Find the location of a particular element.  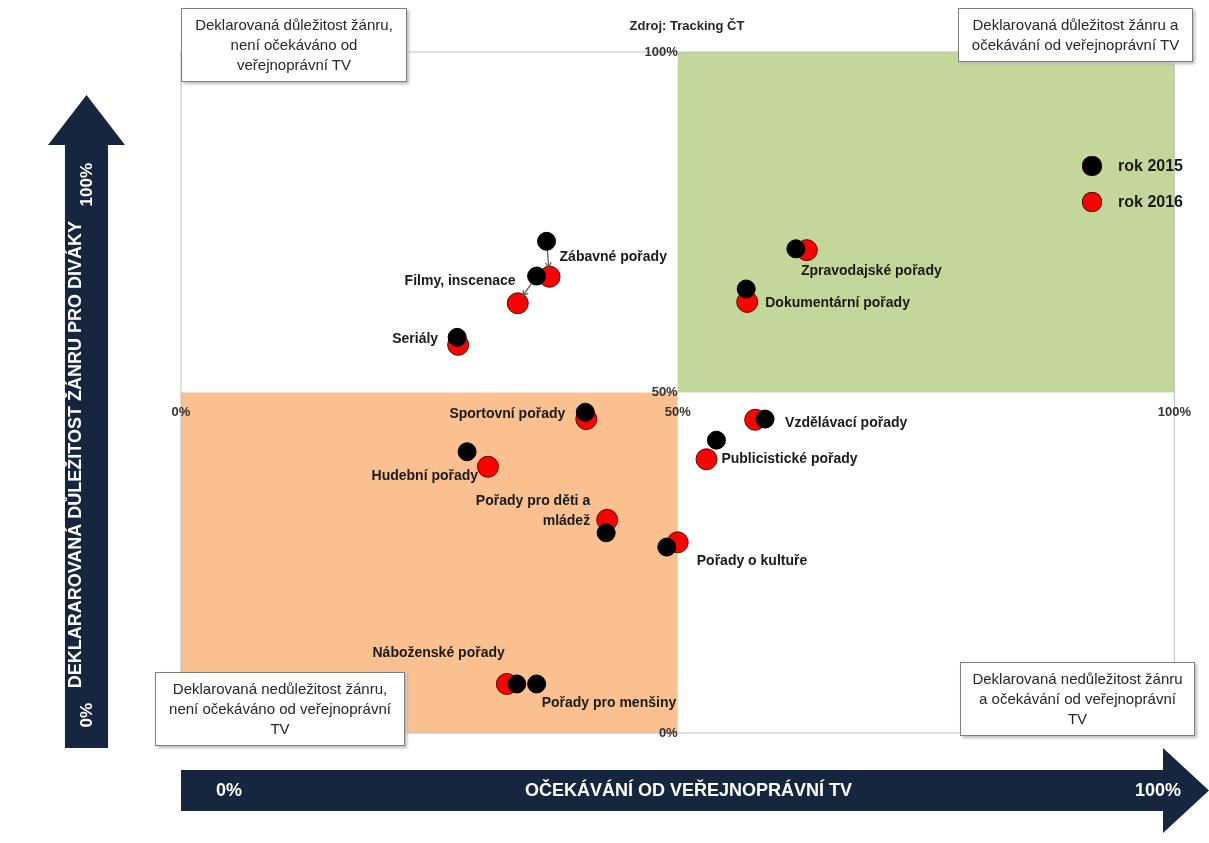

legend-label: rok 2016 is located at coordinates (1150, 202).